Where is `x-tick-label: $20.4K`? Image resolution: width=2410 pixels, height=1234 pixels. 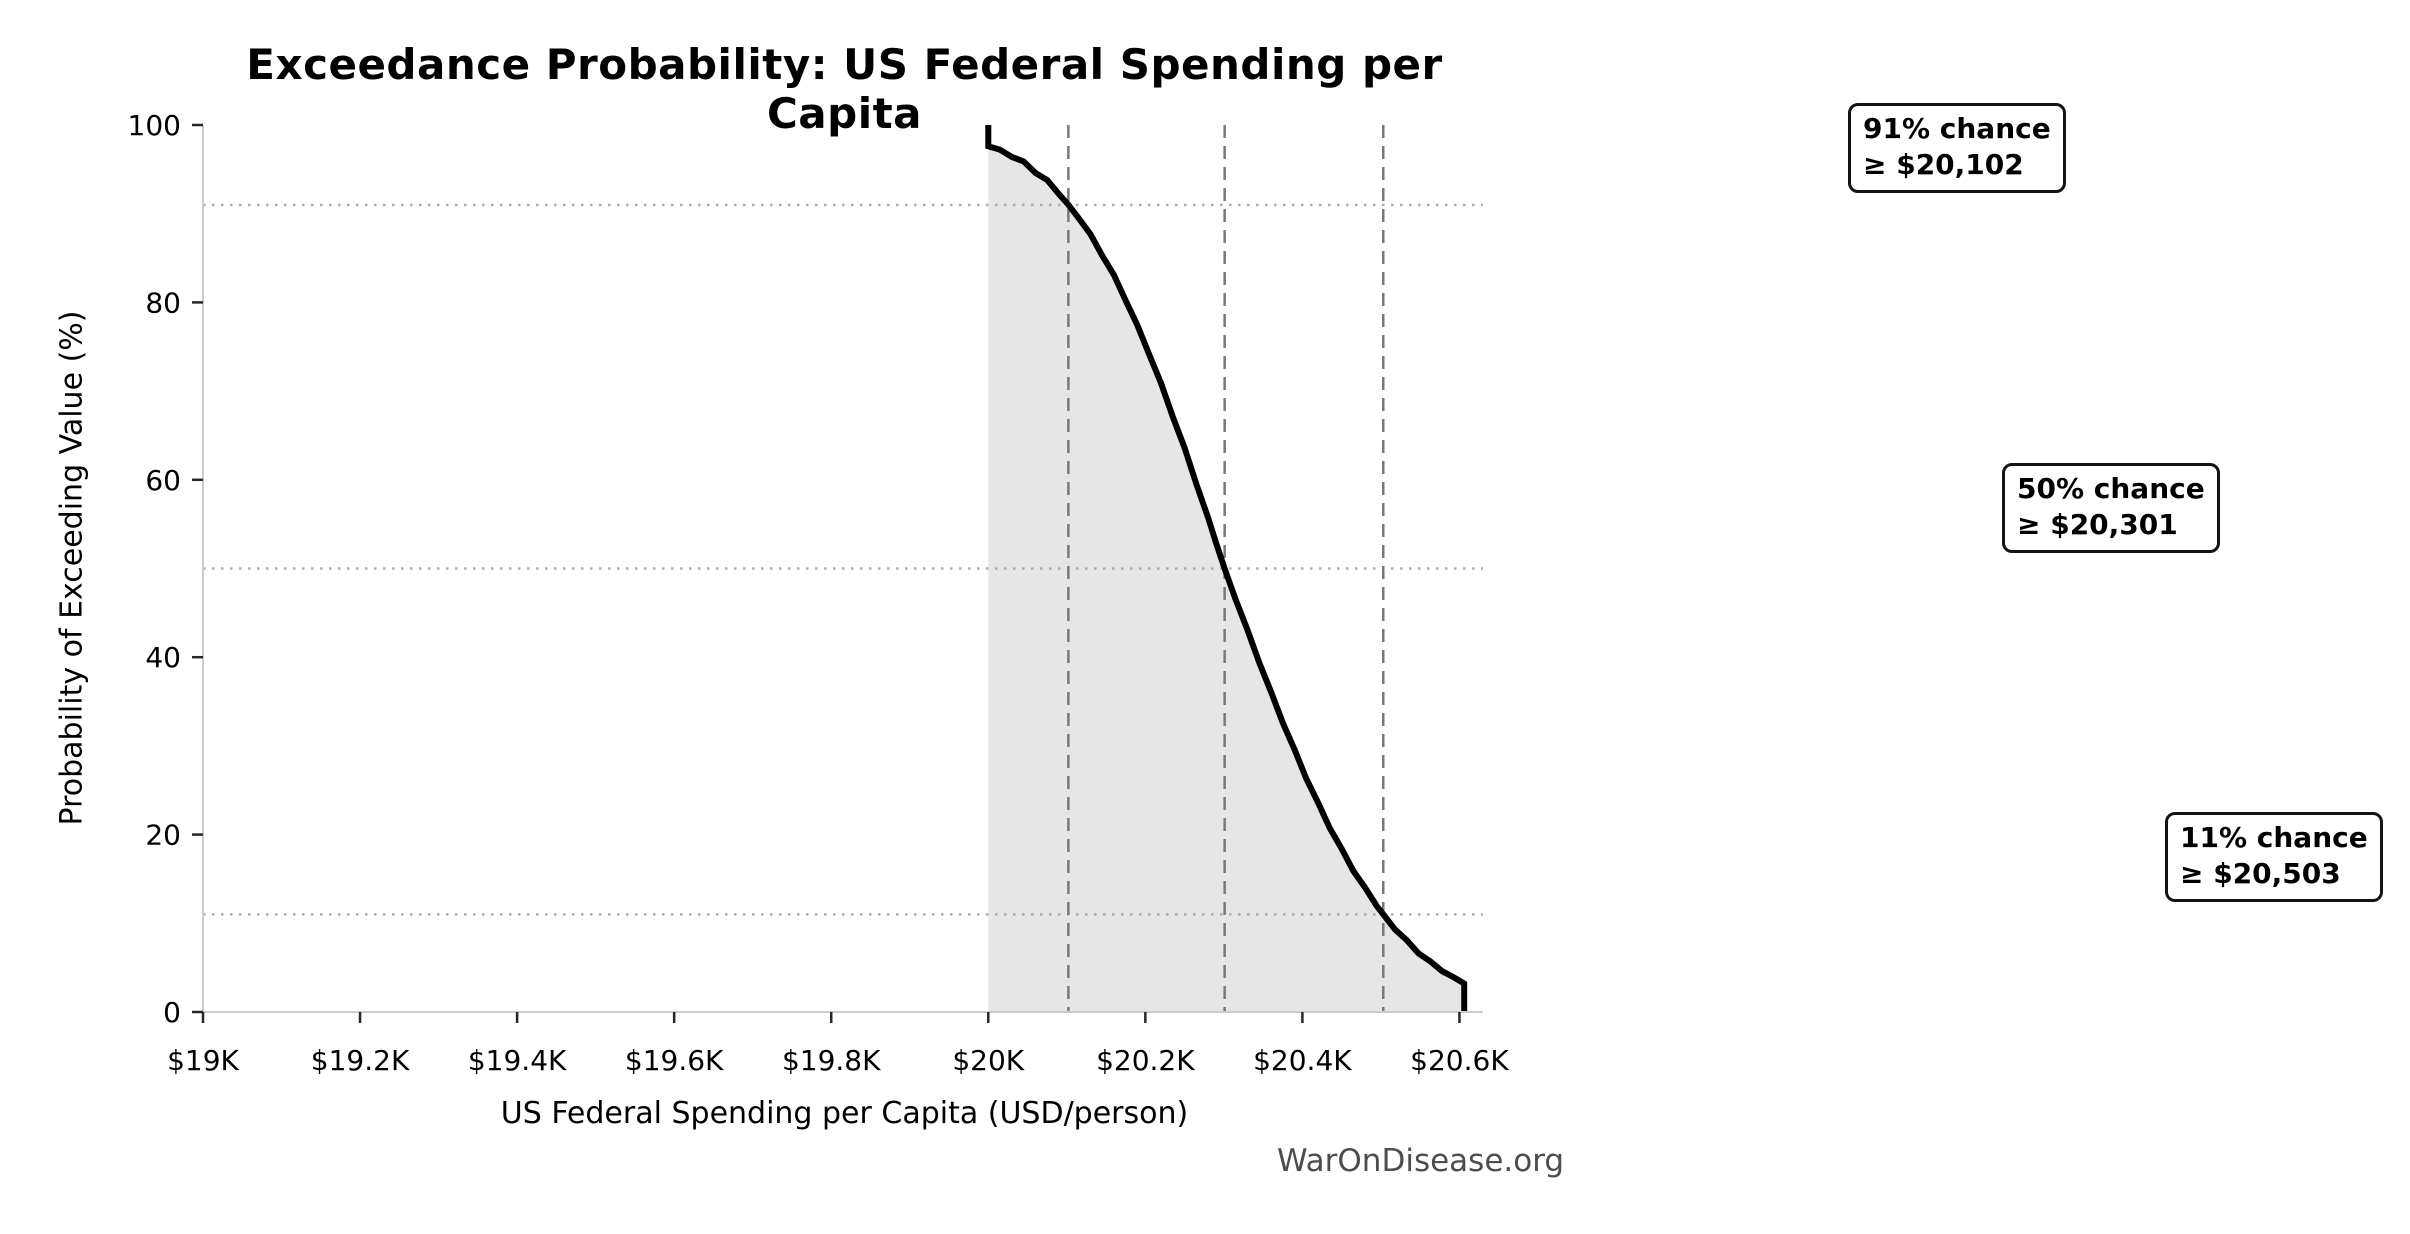
x-tick-label: $20.4K is located at coordinates (1302, 1060).